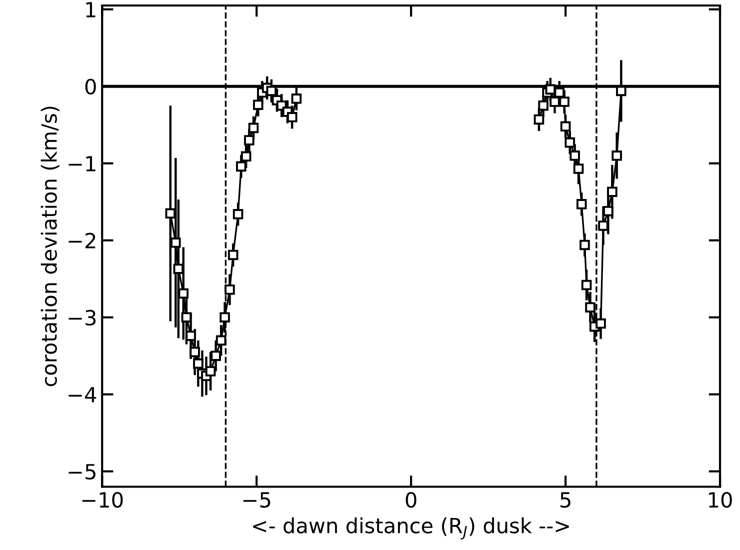  What do you see at coordinates (82, 394) in the screenshot?
I see `y-tick-label: −4` at bounding box center [82, 394].